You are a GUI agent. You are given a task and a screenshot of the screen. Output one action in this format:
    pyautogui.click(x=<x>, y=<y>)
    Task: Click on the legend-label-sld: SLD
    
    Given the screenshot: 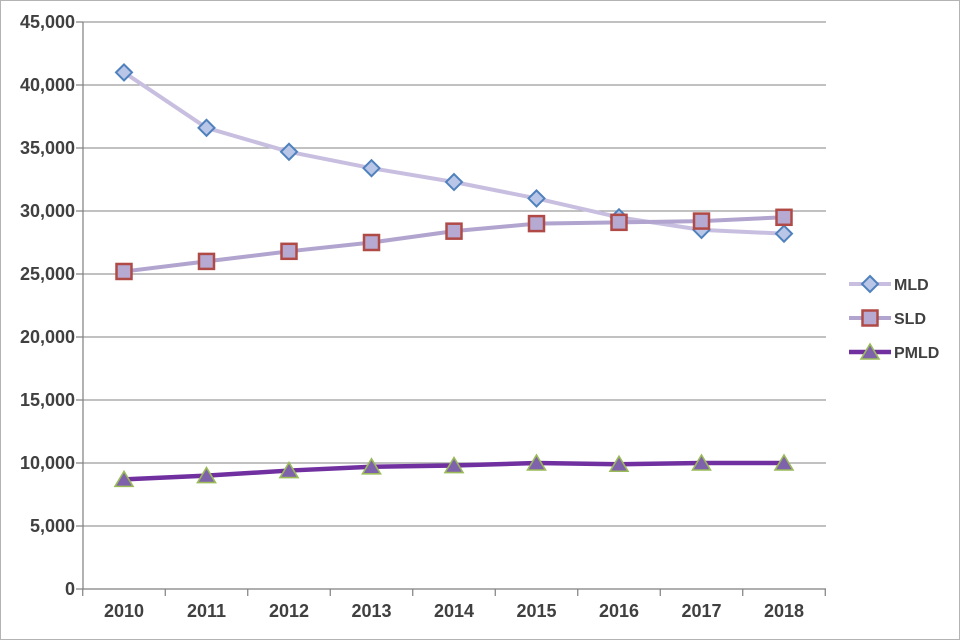 What is the action you would take?
    pyautogui.click(x=910, y=319)
    